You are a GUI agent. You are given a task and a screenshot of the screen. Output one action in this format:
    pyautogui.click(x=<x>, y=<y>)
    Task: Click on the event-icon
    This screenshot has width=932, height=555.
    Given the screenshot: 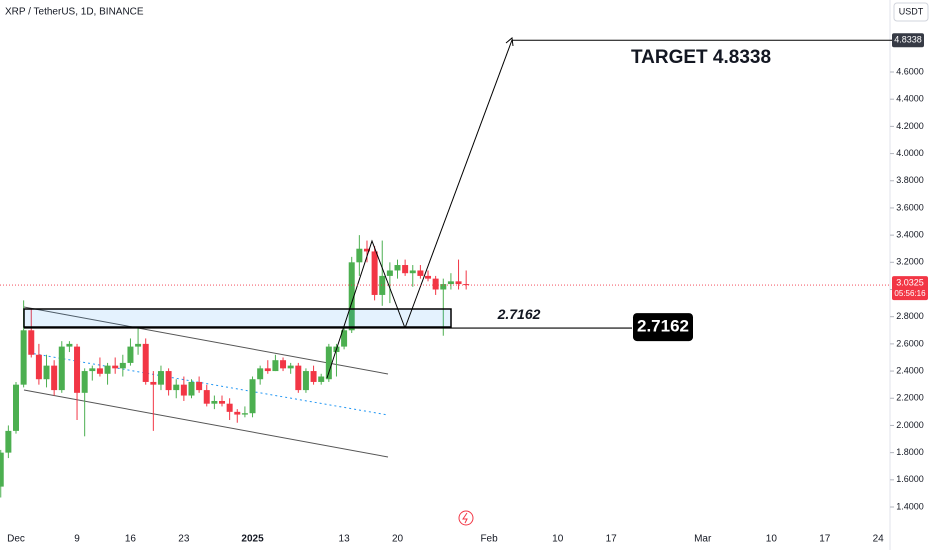 What is the action you would take?
    pyautogui.click(x=466, y=518)
    